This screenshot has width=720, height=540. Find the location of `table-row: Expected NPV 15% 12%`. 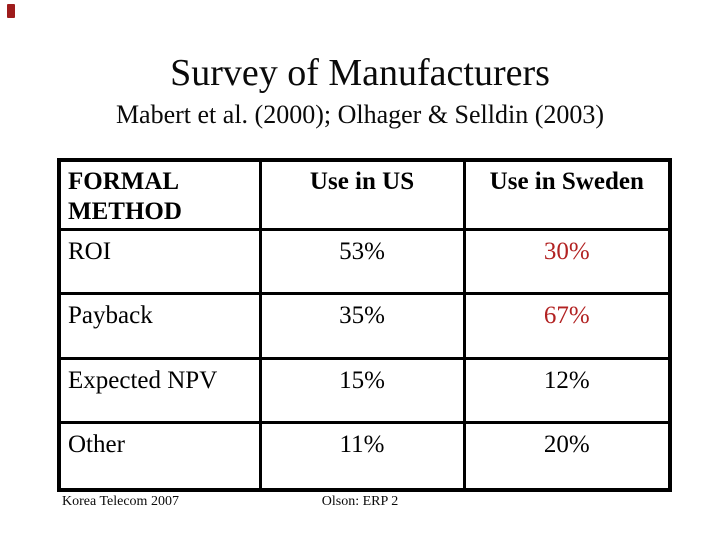

table-row: Expected NPV 15% 12% is located at coordinates (364, 390).